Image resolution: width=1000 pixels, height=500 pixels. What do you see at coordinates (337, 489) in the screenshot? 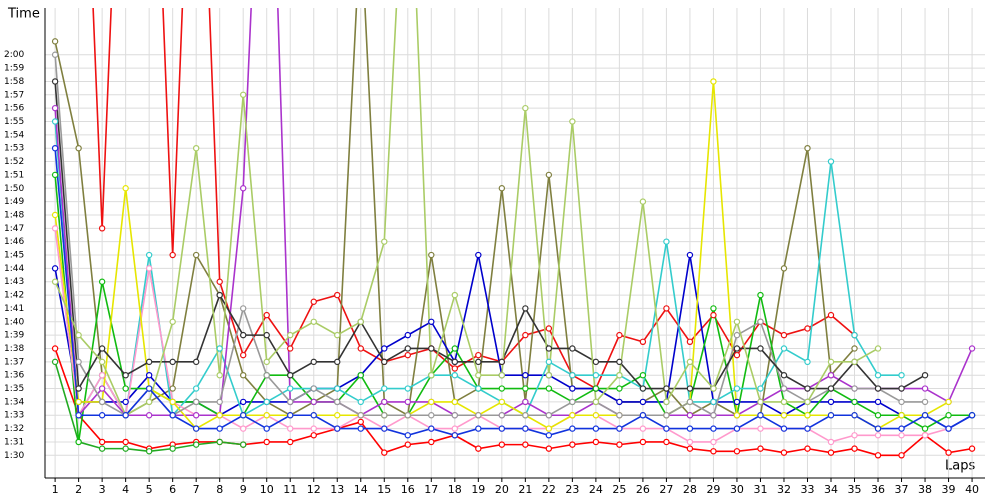
I see `x-tick-label: 13` at bounding box center [337, 489].